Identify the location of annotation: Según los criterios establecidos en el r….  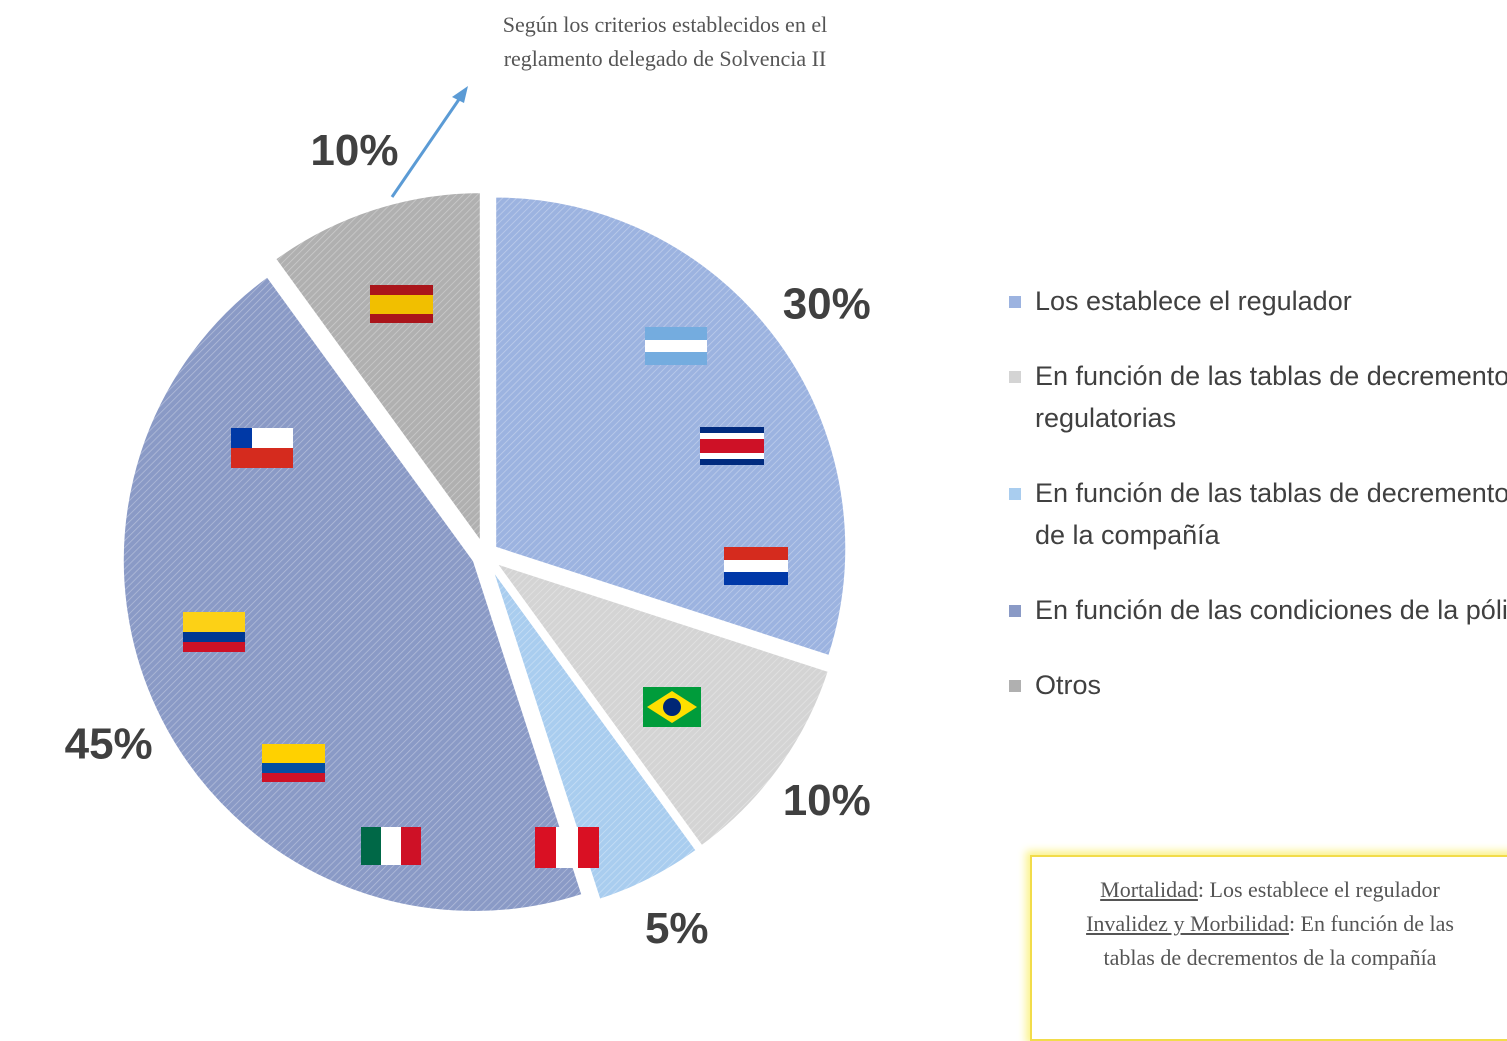
(665, 41).